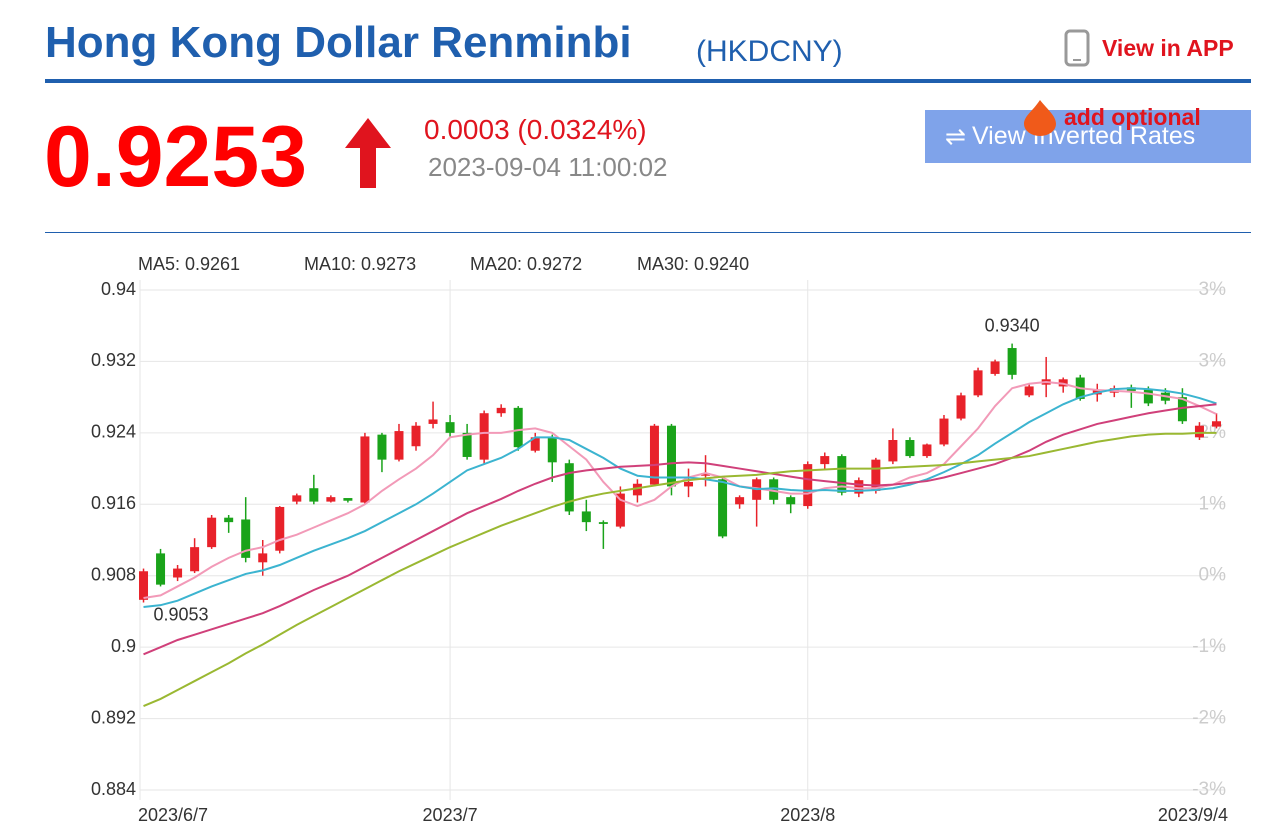 The height and width of the screenshot is (828, 1280). What do you see at coordinates (526, 264) in the screenshot?
I see `legend-entry: MA20: 0.9272` at bounding box center [526, 264].